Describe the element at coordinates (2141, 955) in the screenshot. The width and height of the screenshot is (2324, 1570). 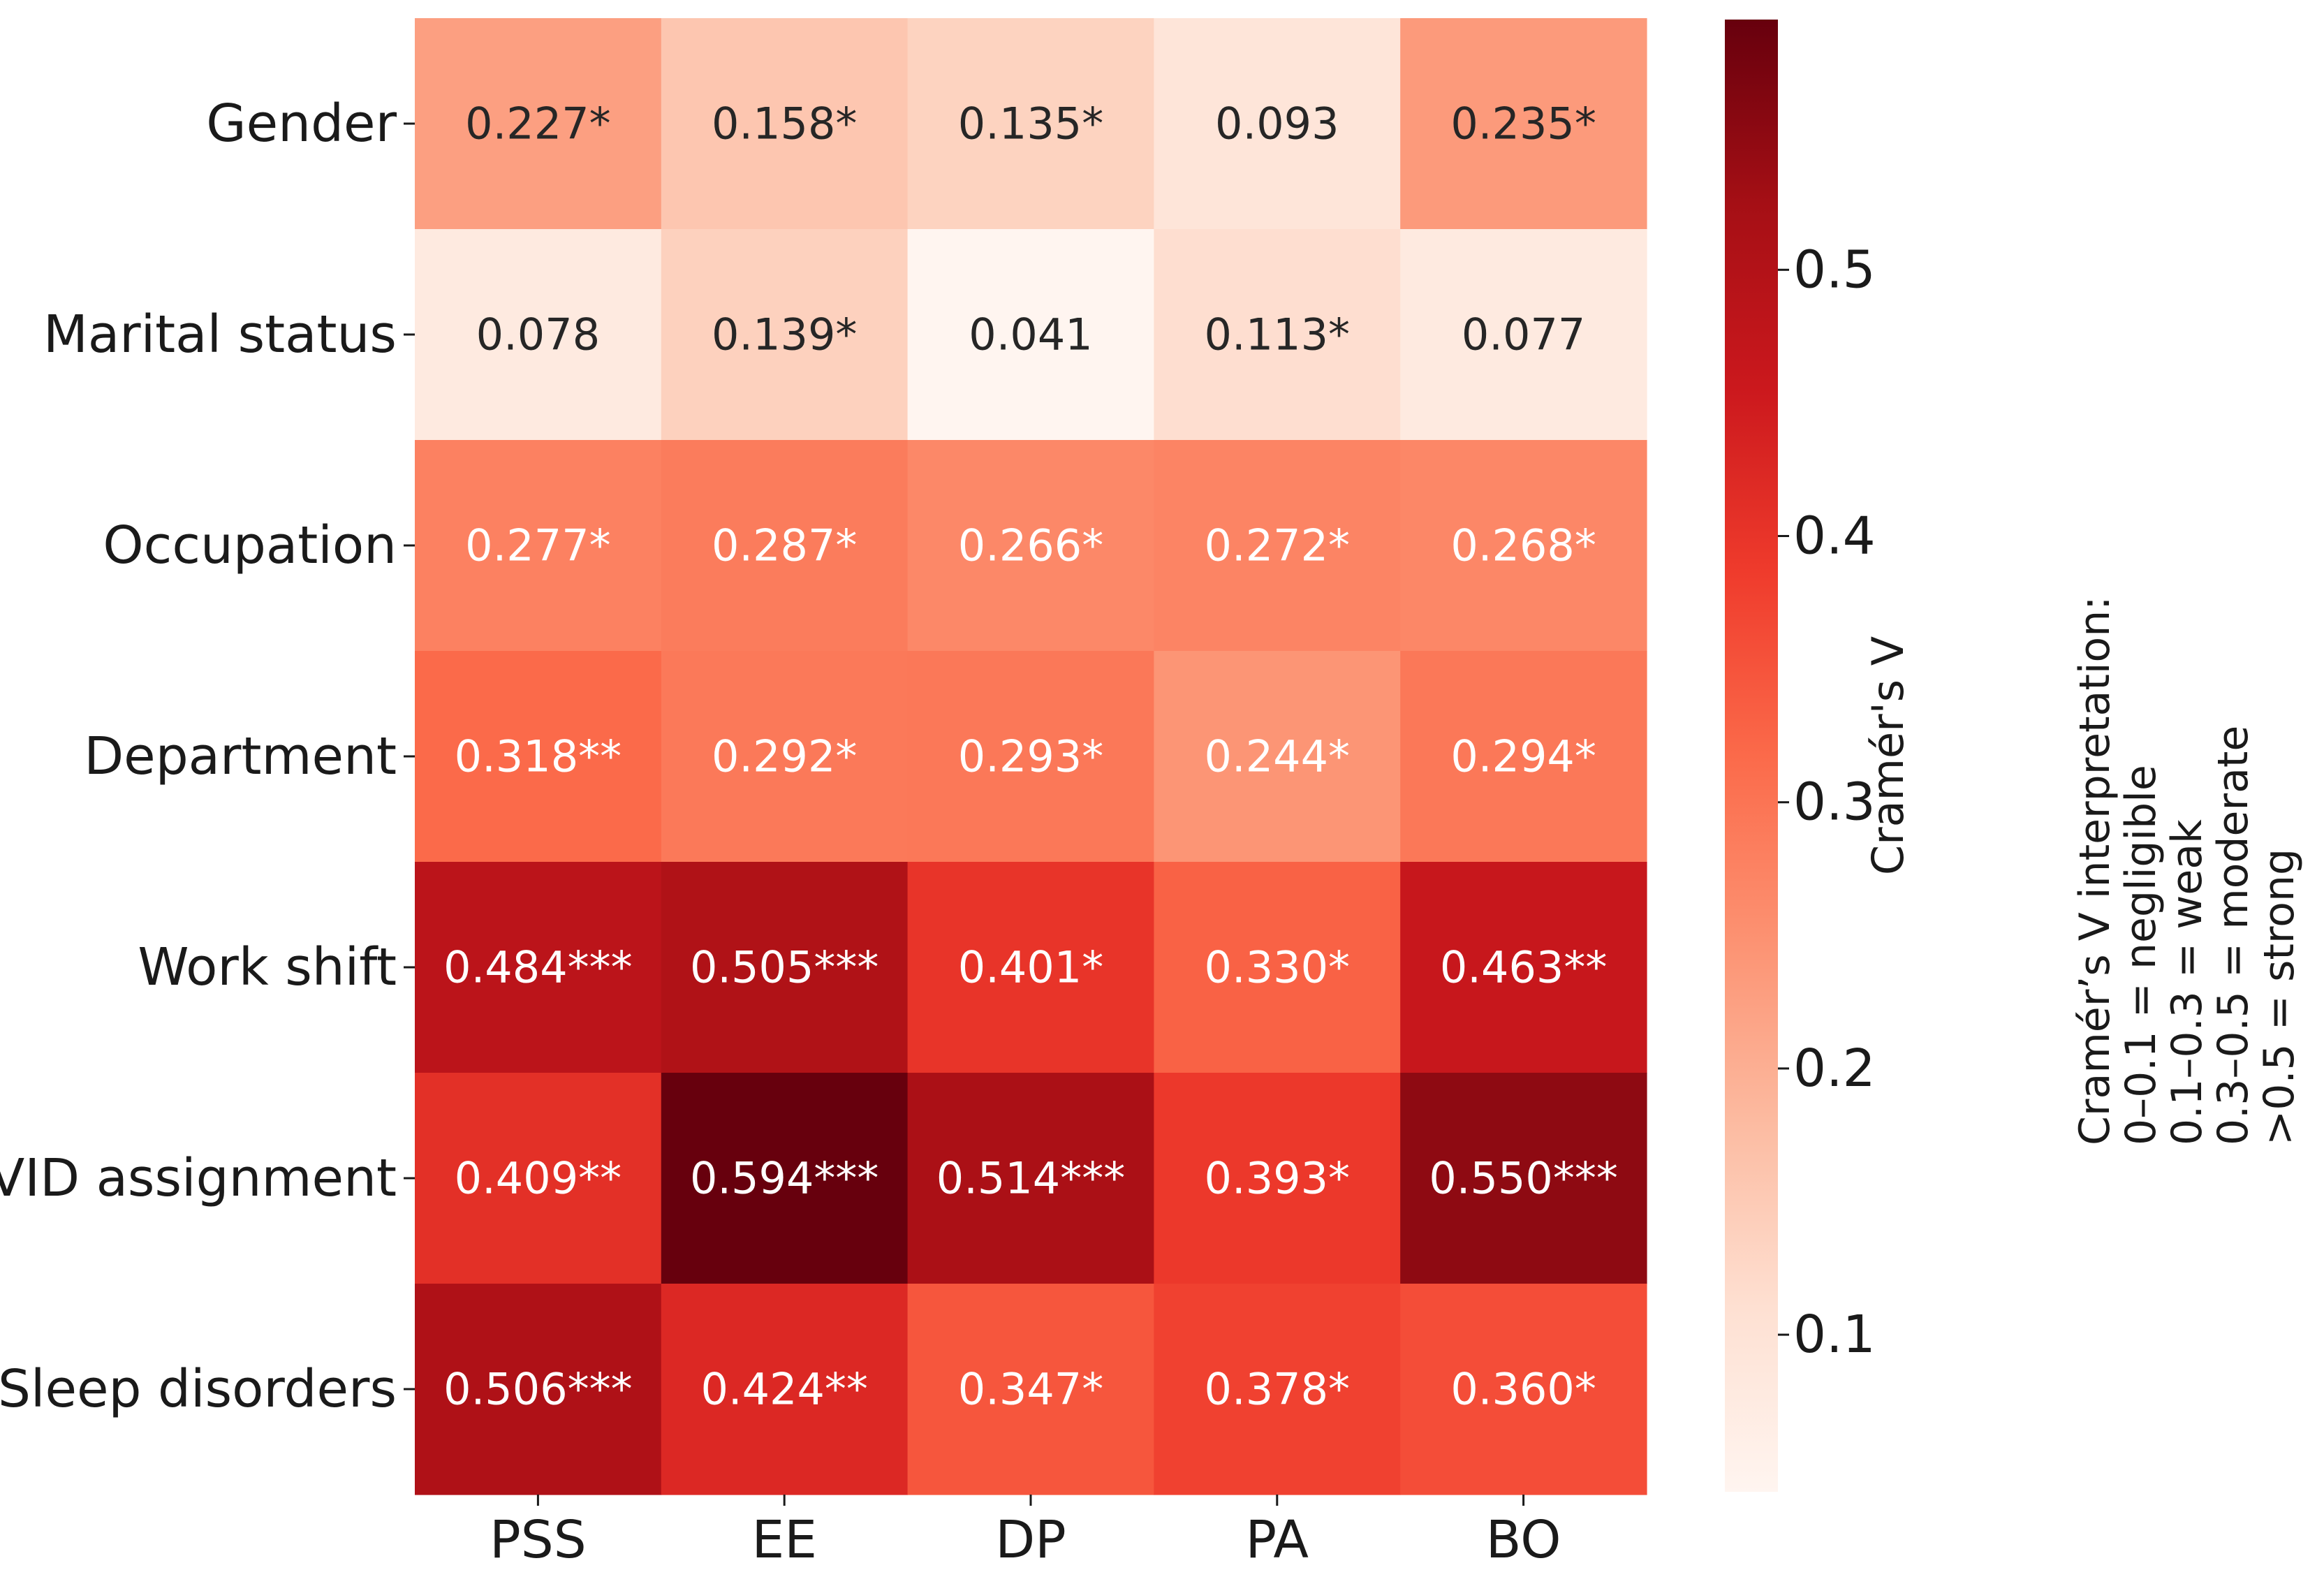
I see `interpretation-note-line: 0–0.1 = negligible` at that location.